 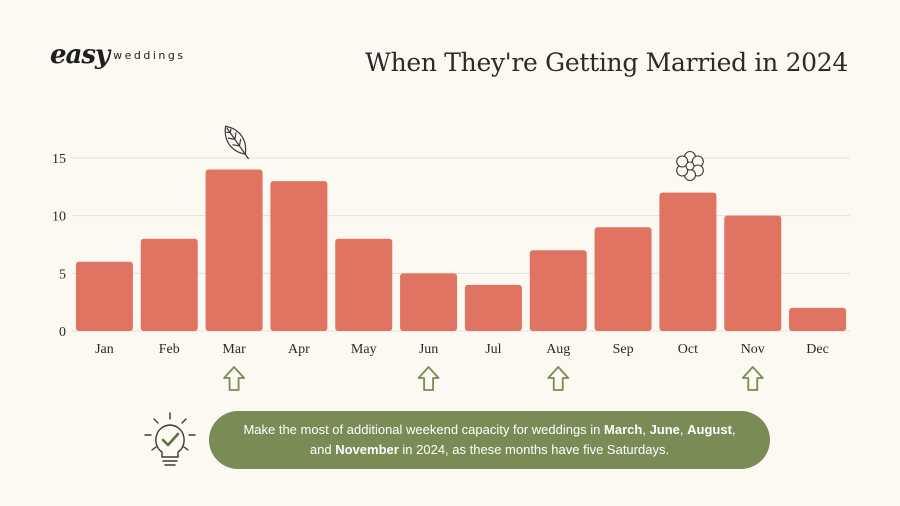 What do you see at coordinates (817, 349) in the screenshot?
I see `x-tick-label-dec: Dec` at bounding box center [817, 349].